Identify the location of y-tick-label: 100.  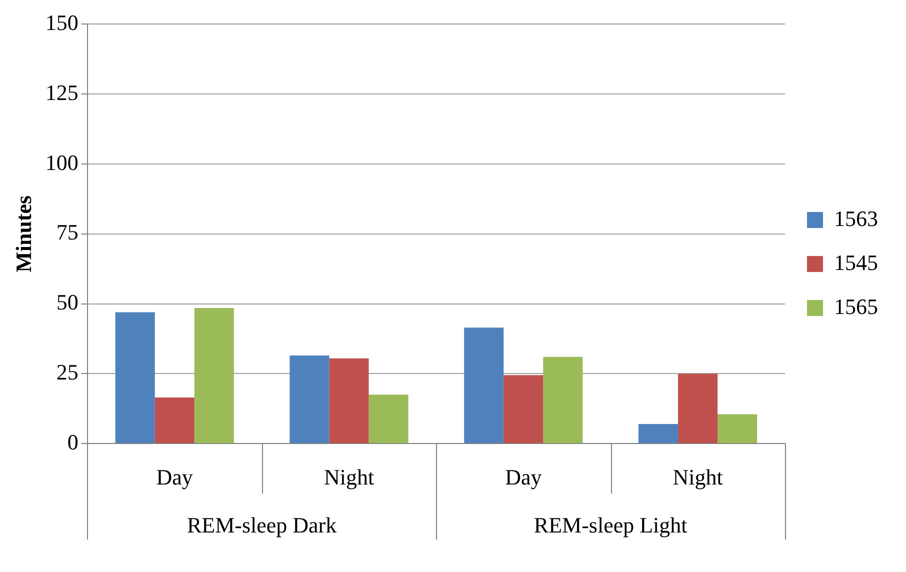
(61, 162).